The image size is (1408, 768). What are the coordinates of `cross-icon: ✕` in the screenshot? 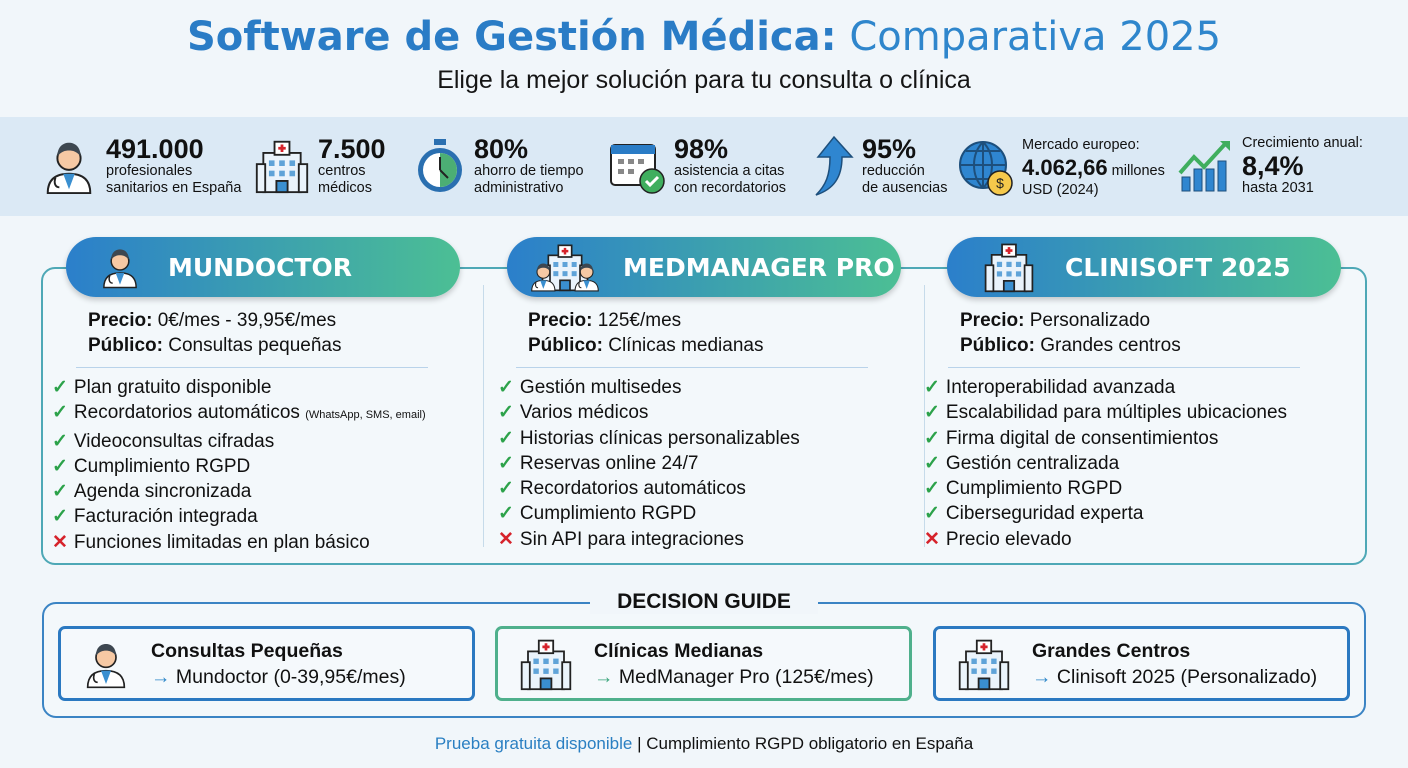 It's located at (506, 539).